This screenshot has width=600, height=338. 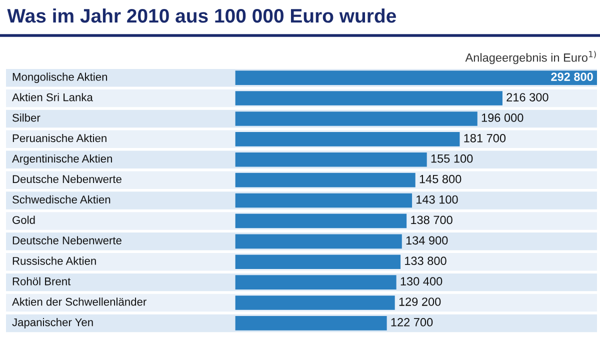 I want to click on y-tick-label: Gold, so click(x=23, y=220).